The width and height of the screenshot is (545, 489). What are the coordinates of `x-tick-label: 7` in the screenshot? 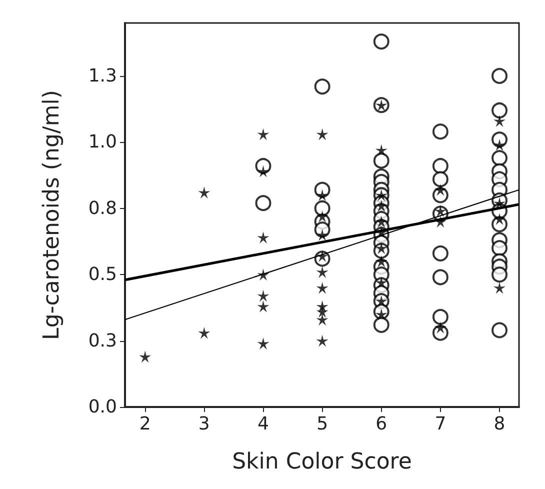 It's located at (440, 424).